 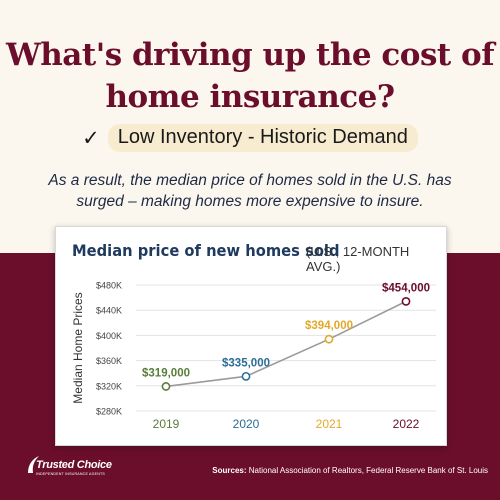 What do you see at coordinates (229, 470) in the screenshot?
I see `sources-label: Sources:` at bounding box center [229, 470].